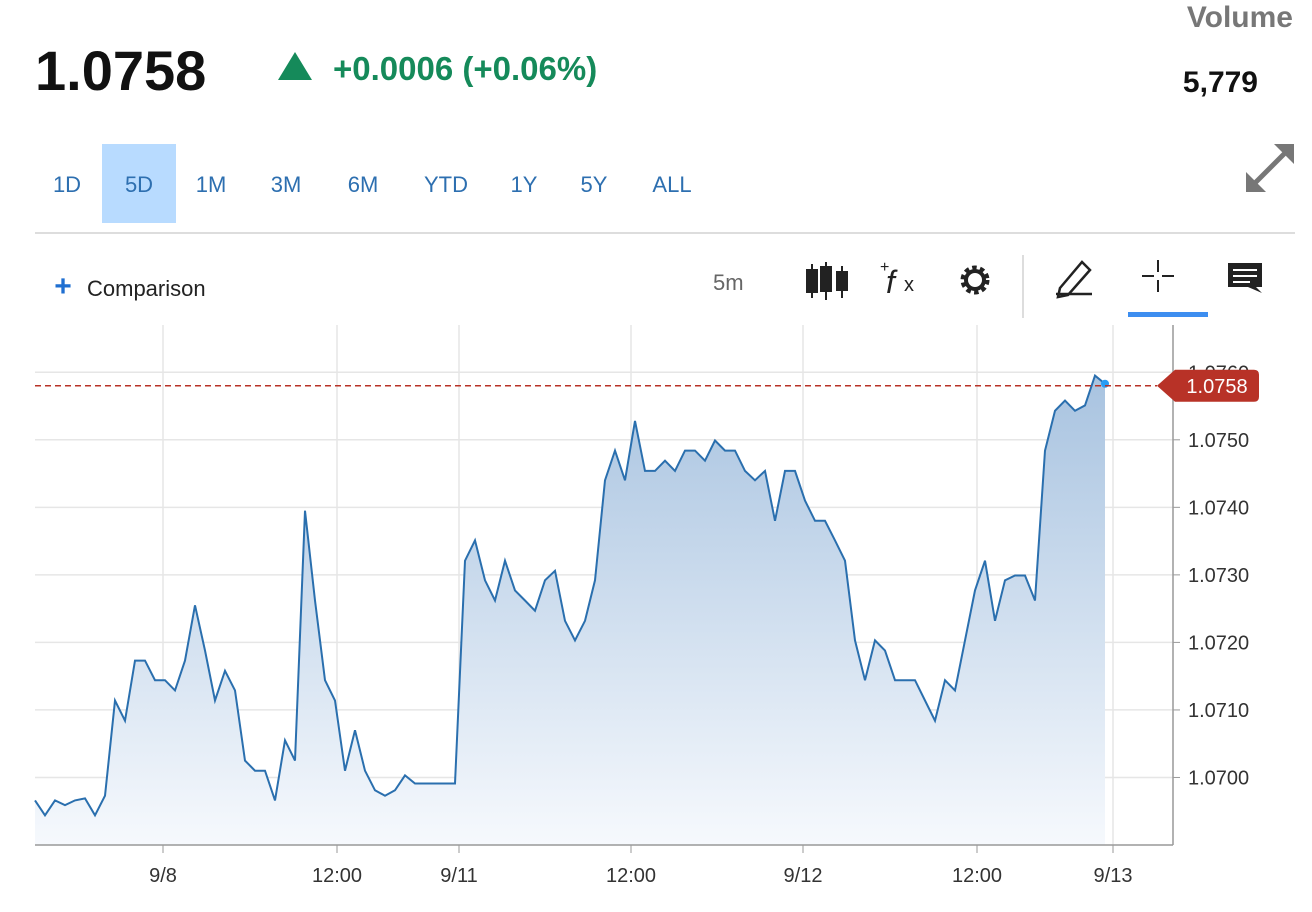  I want to click on comment-icon, so click(1245, 278).